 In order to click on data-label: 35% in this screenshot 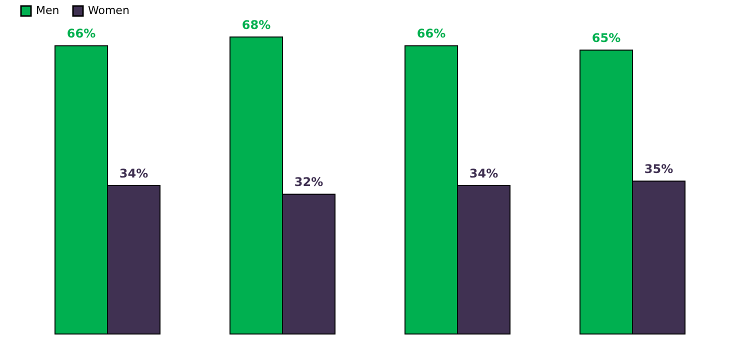, I will do `click(659, 169)`.